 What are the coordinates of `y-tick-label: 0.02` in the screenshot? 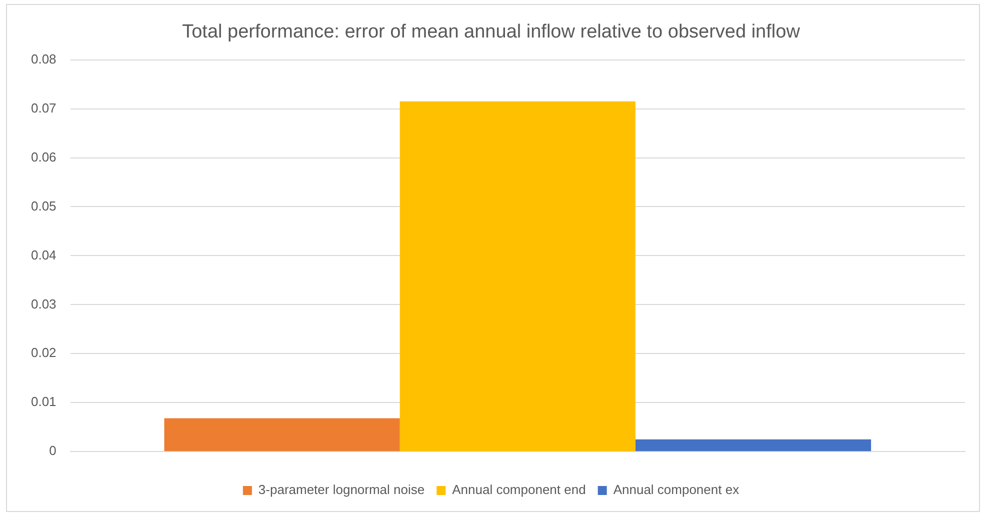 It's located at (43, 352).